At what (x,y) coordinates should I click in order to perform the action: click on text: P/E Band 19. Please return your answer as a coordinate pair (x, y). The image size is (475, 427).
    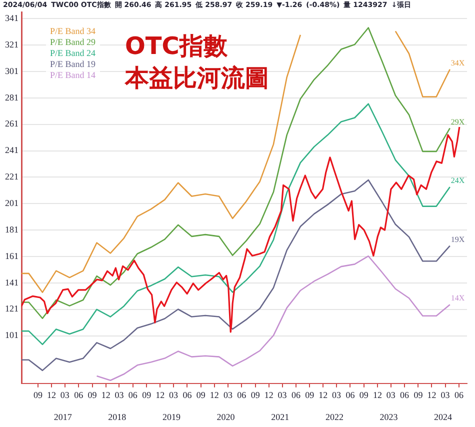
    Looking at the image, I should click on (73, 64).